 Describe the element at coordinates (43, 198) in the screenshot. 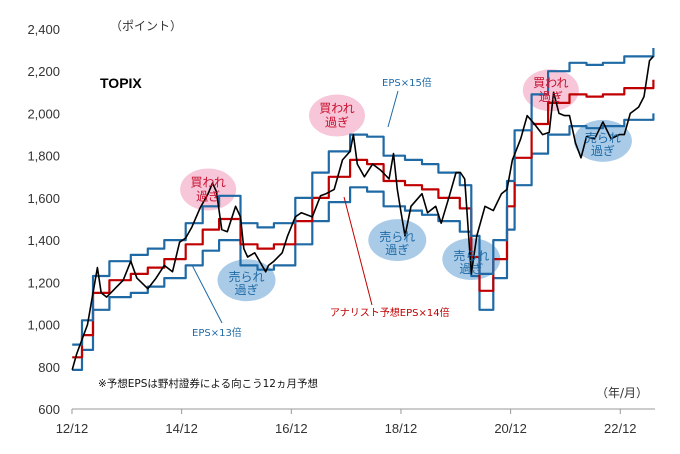

I see `y-tick-label: 1,600` at that location.